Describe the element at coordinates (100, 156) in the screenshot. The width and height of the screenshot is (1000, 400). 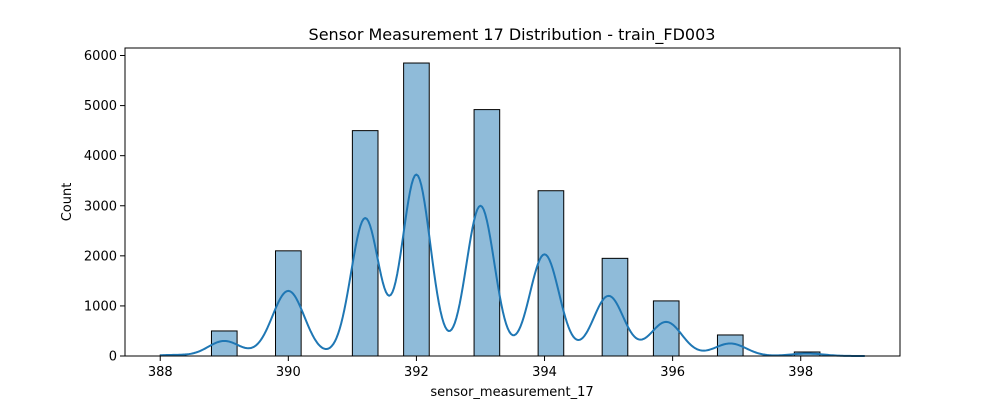
I see `y-tick-label: 4000` at that location.